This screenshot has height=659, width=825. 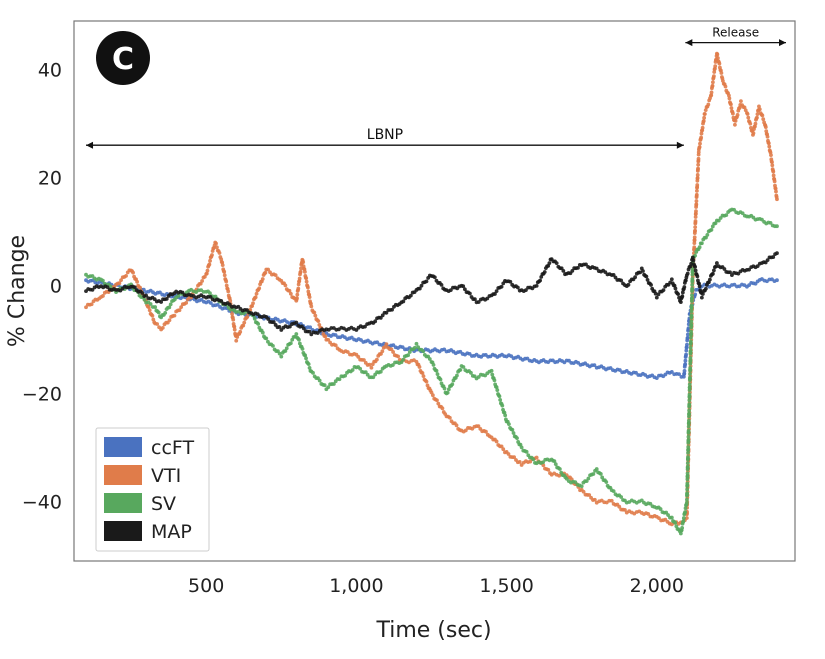 What do you see at coordinates (42, 395) in the screenshot?
I see `y-tick-label: −20` at bounding box center [42, 395].